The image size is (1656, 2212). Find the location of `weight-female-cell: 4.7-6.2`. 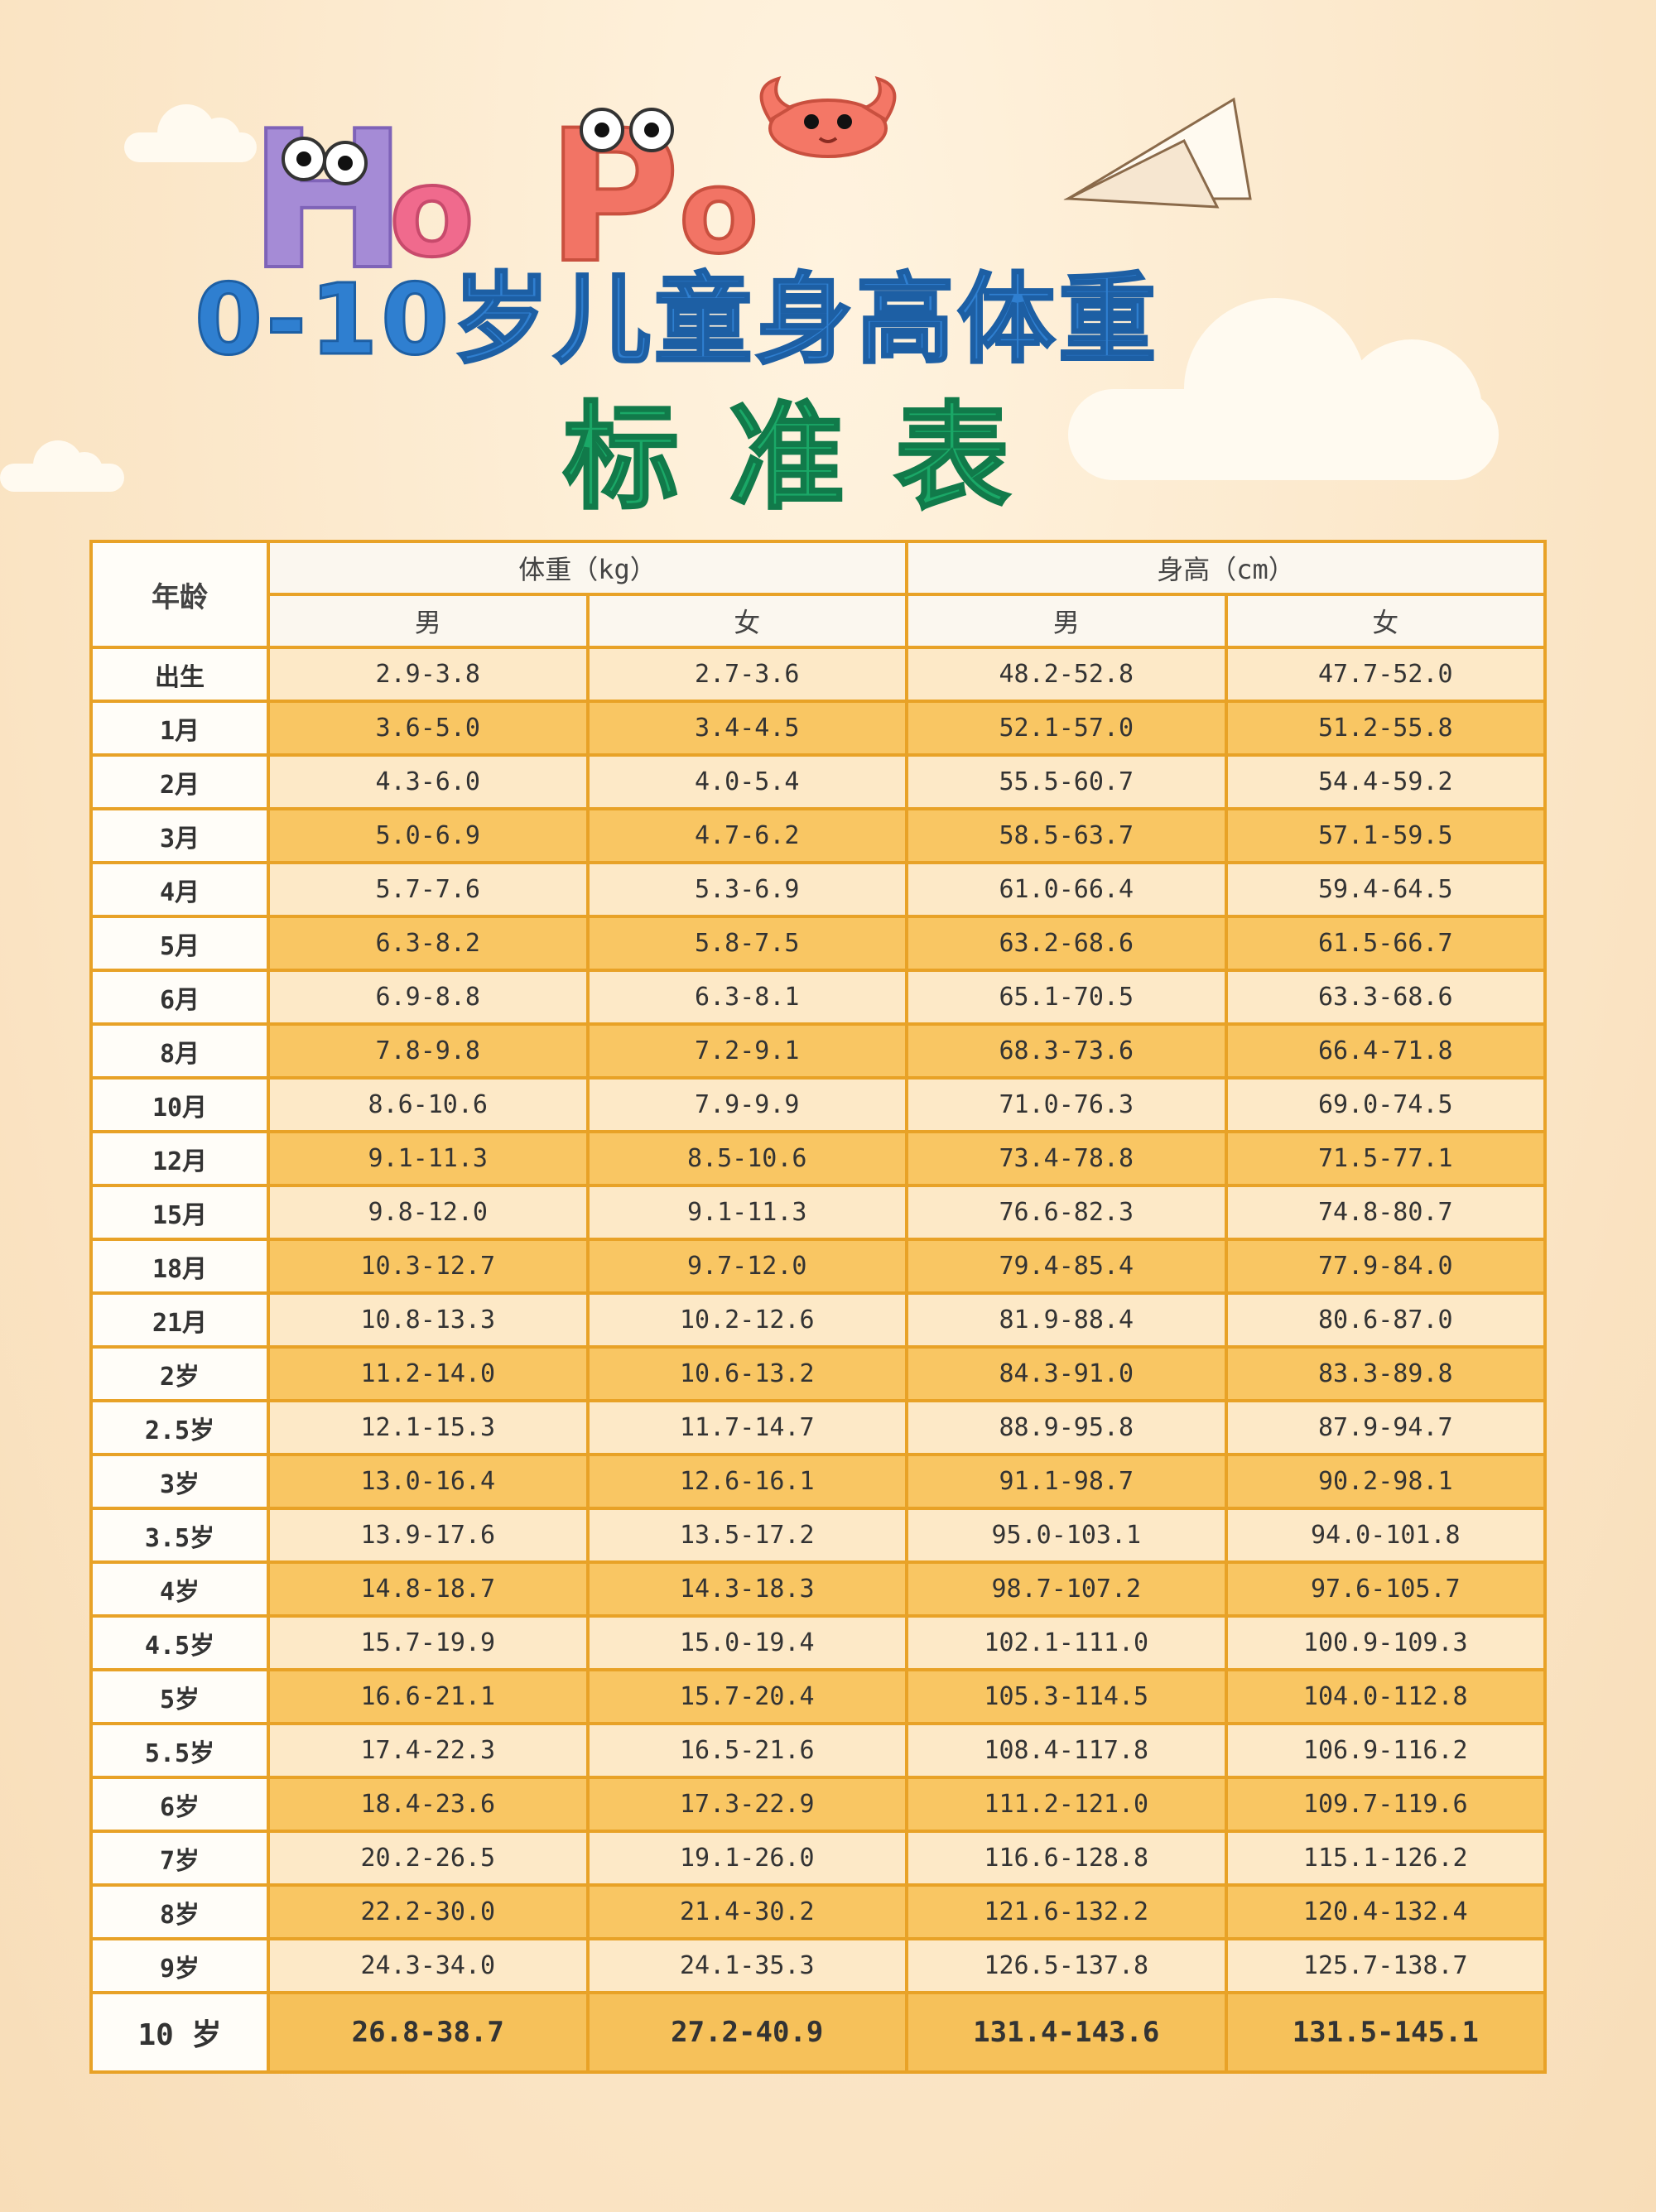

weight-female-cell: 4.7-6.2 is located at coordinates (747, 835).